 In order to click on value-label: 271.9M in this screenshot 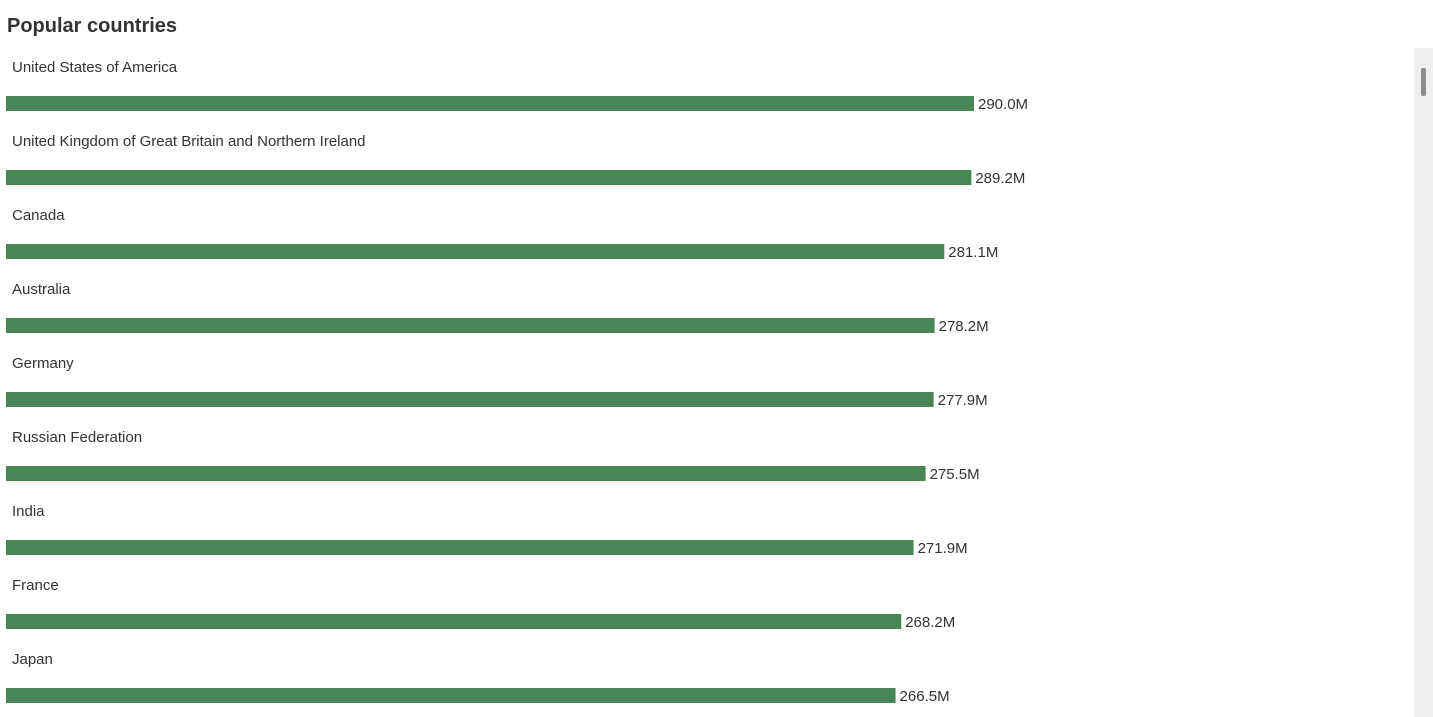, I will do `click(943, 548)`.